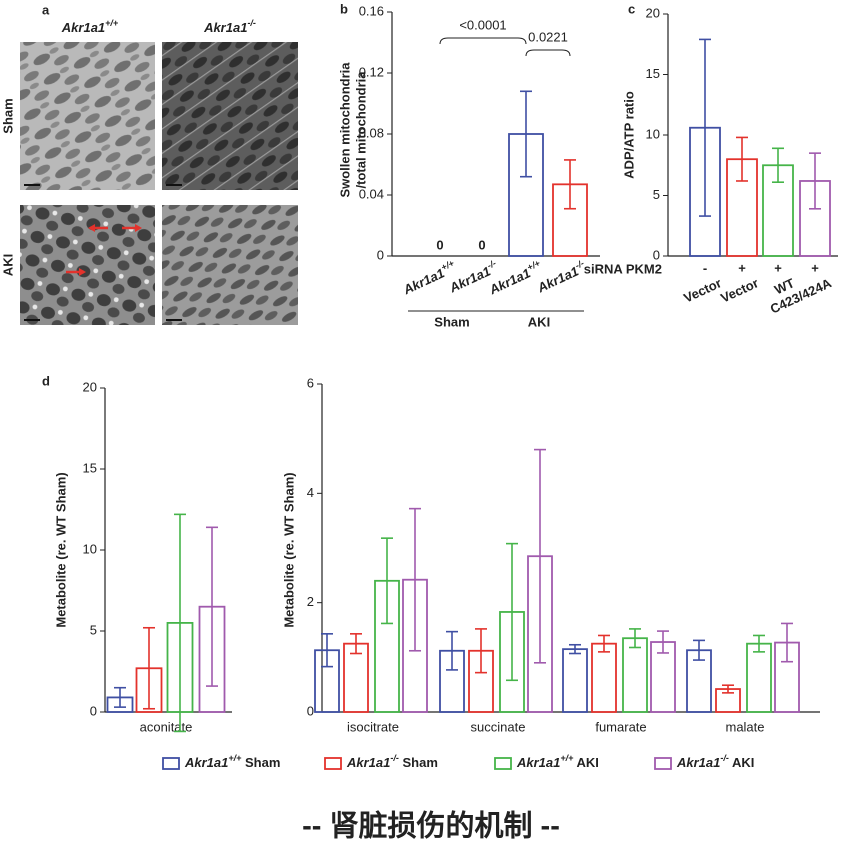 The height and width of the screenshot is (865, 862). I want to click on y-tick-label: 0.04, so click(371, 193).